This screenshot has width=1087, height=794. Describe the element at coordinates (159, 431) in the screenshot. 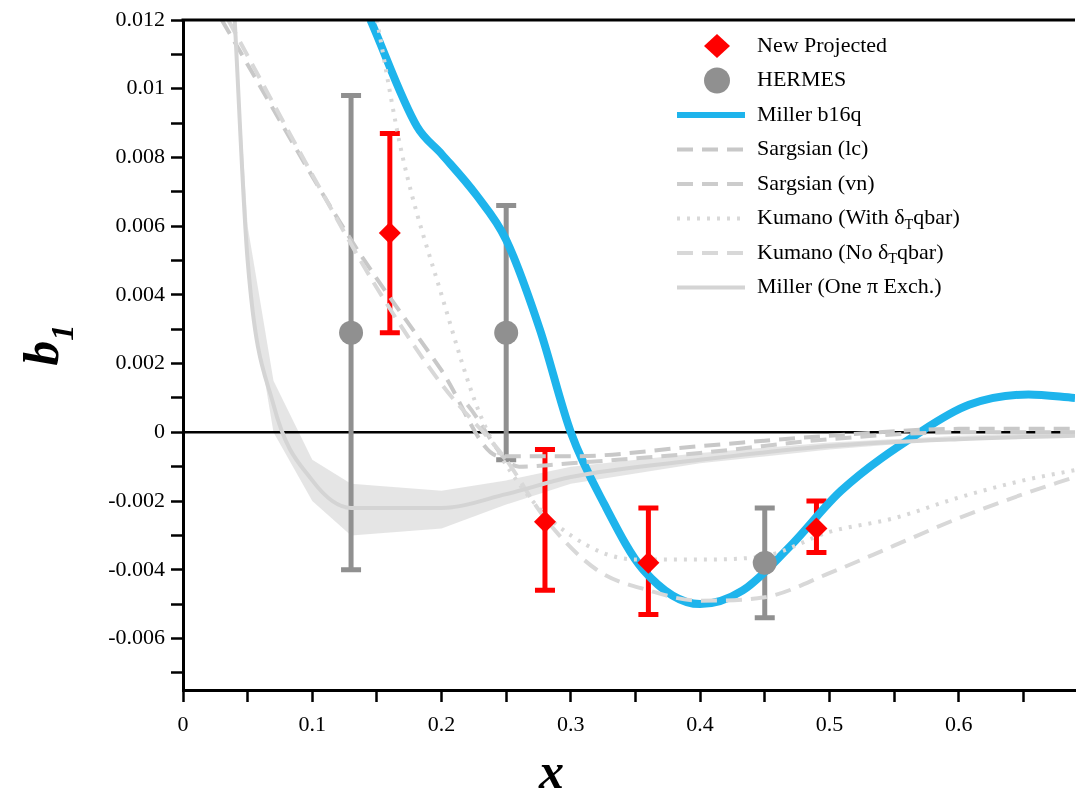

I see `y-tick-label: 0` at that location.